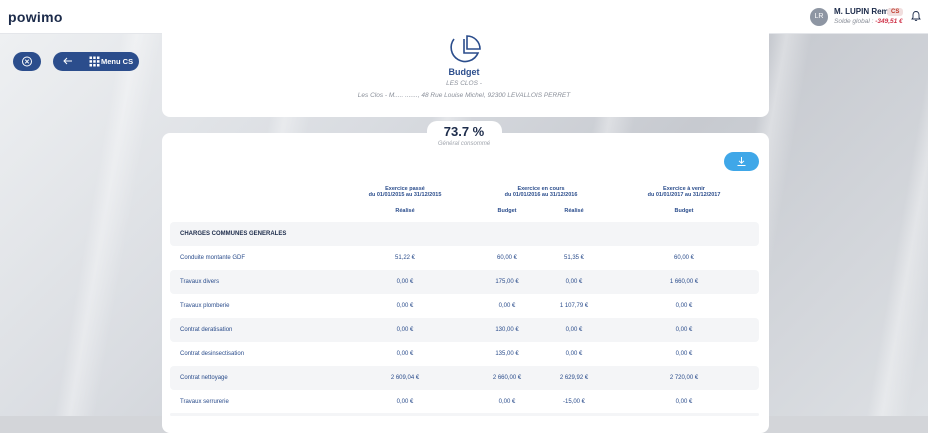 This screenshot has width=928, height=433. What do you see at coordinates (684, 211) in the screenshot?
I see `subheader-next-budget: Budget` at bounding box center [684, 211].